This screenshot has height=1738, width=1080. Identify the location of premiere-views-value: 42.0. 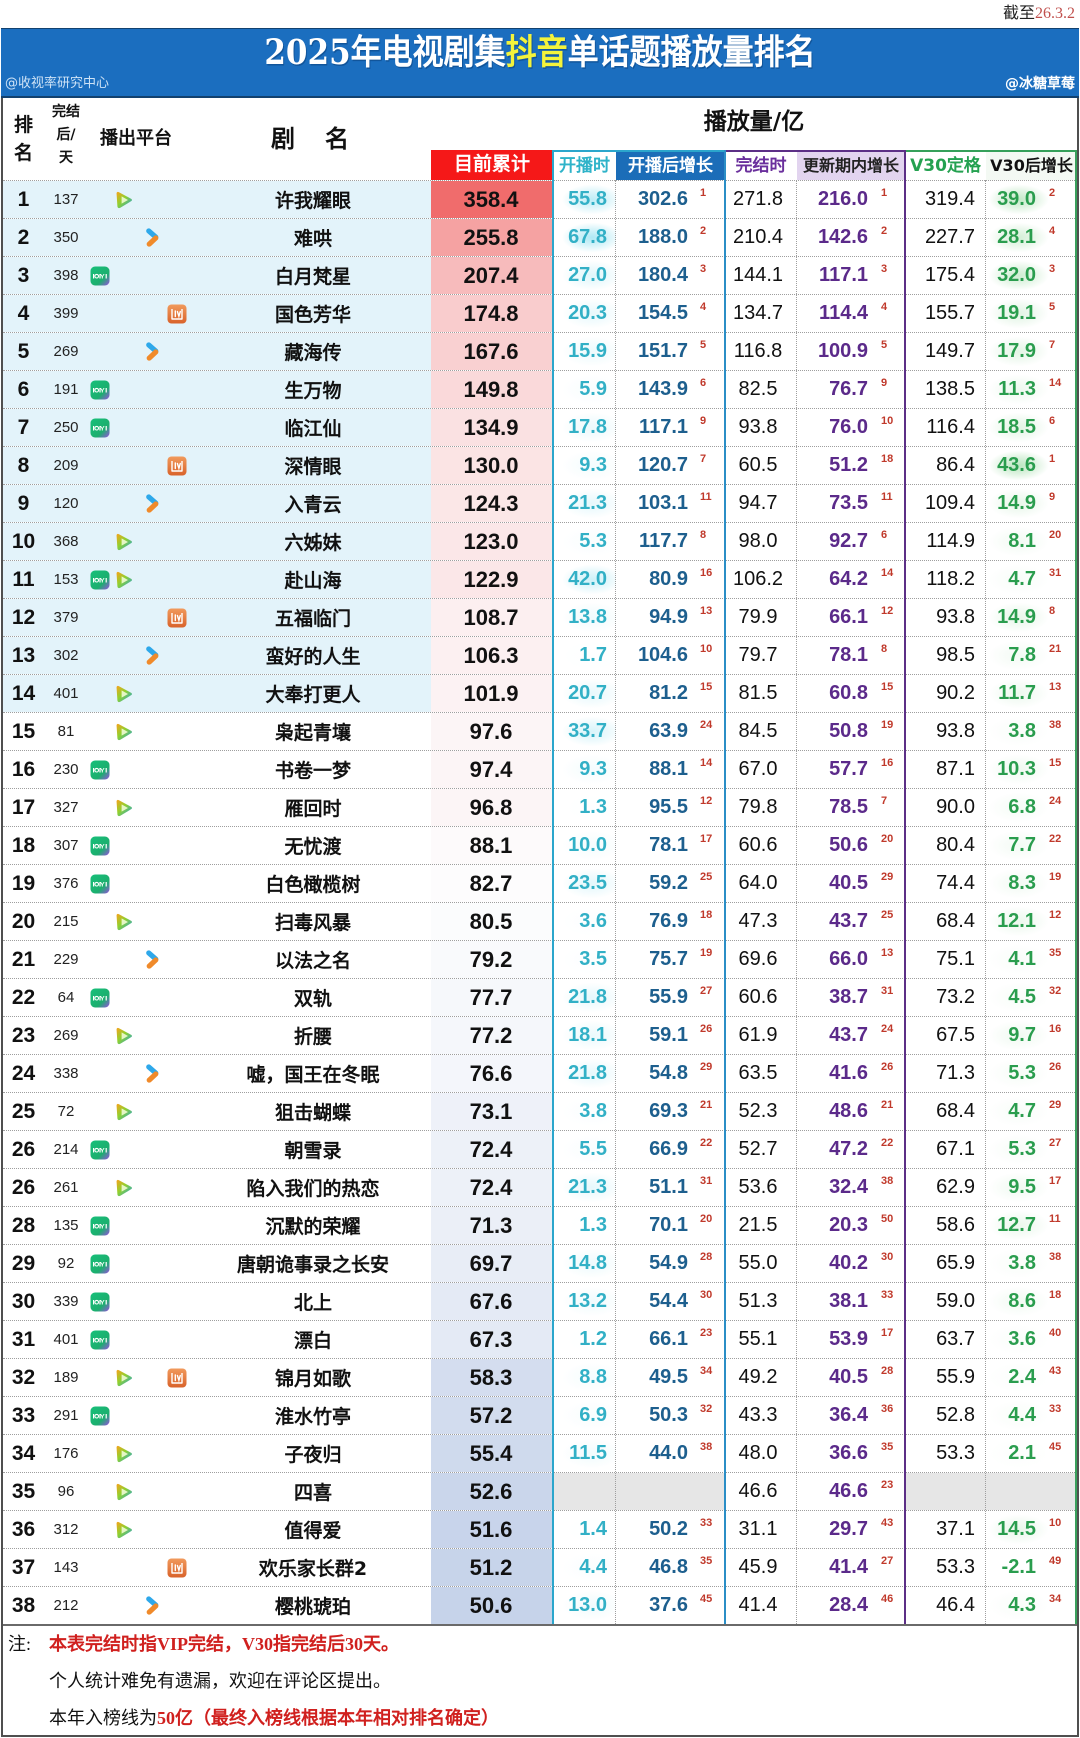
(587, 579).